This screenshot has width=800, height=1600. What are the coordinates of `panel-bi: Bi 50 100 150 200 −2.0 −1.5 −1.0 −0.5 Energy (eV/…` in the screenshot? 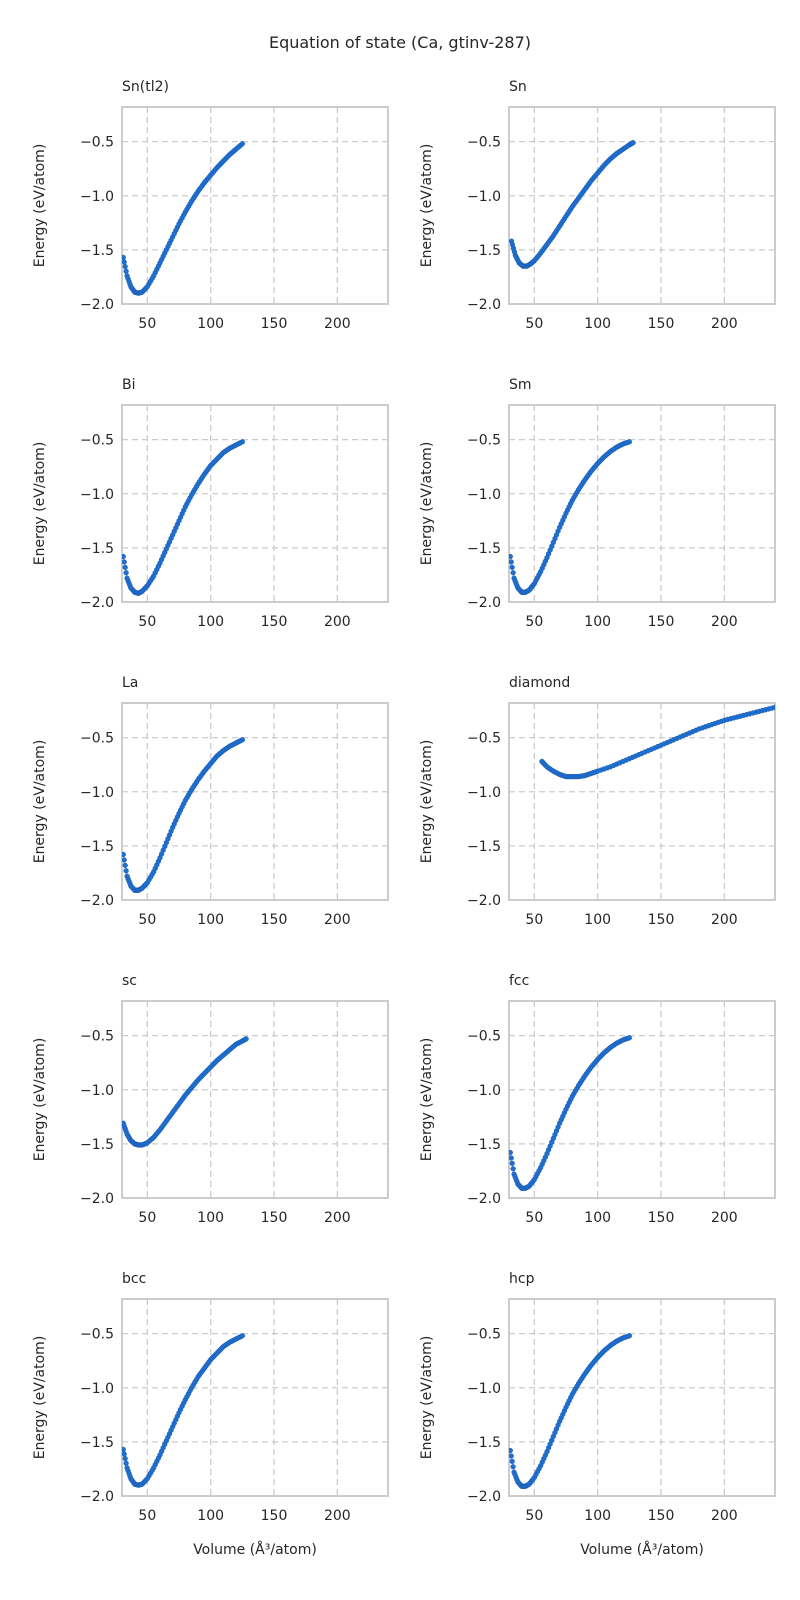 It's located at (210, 503).